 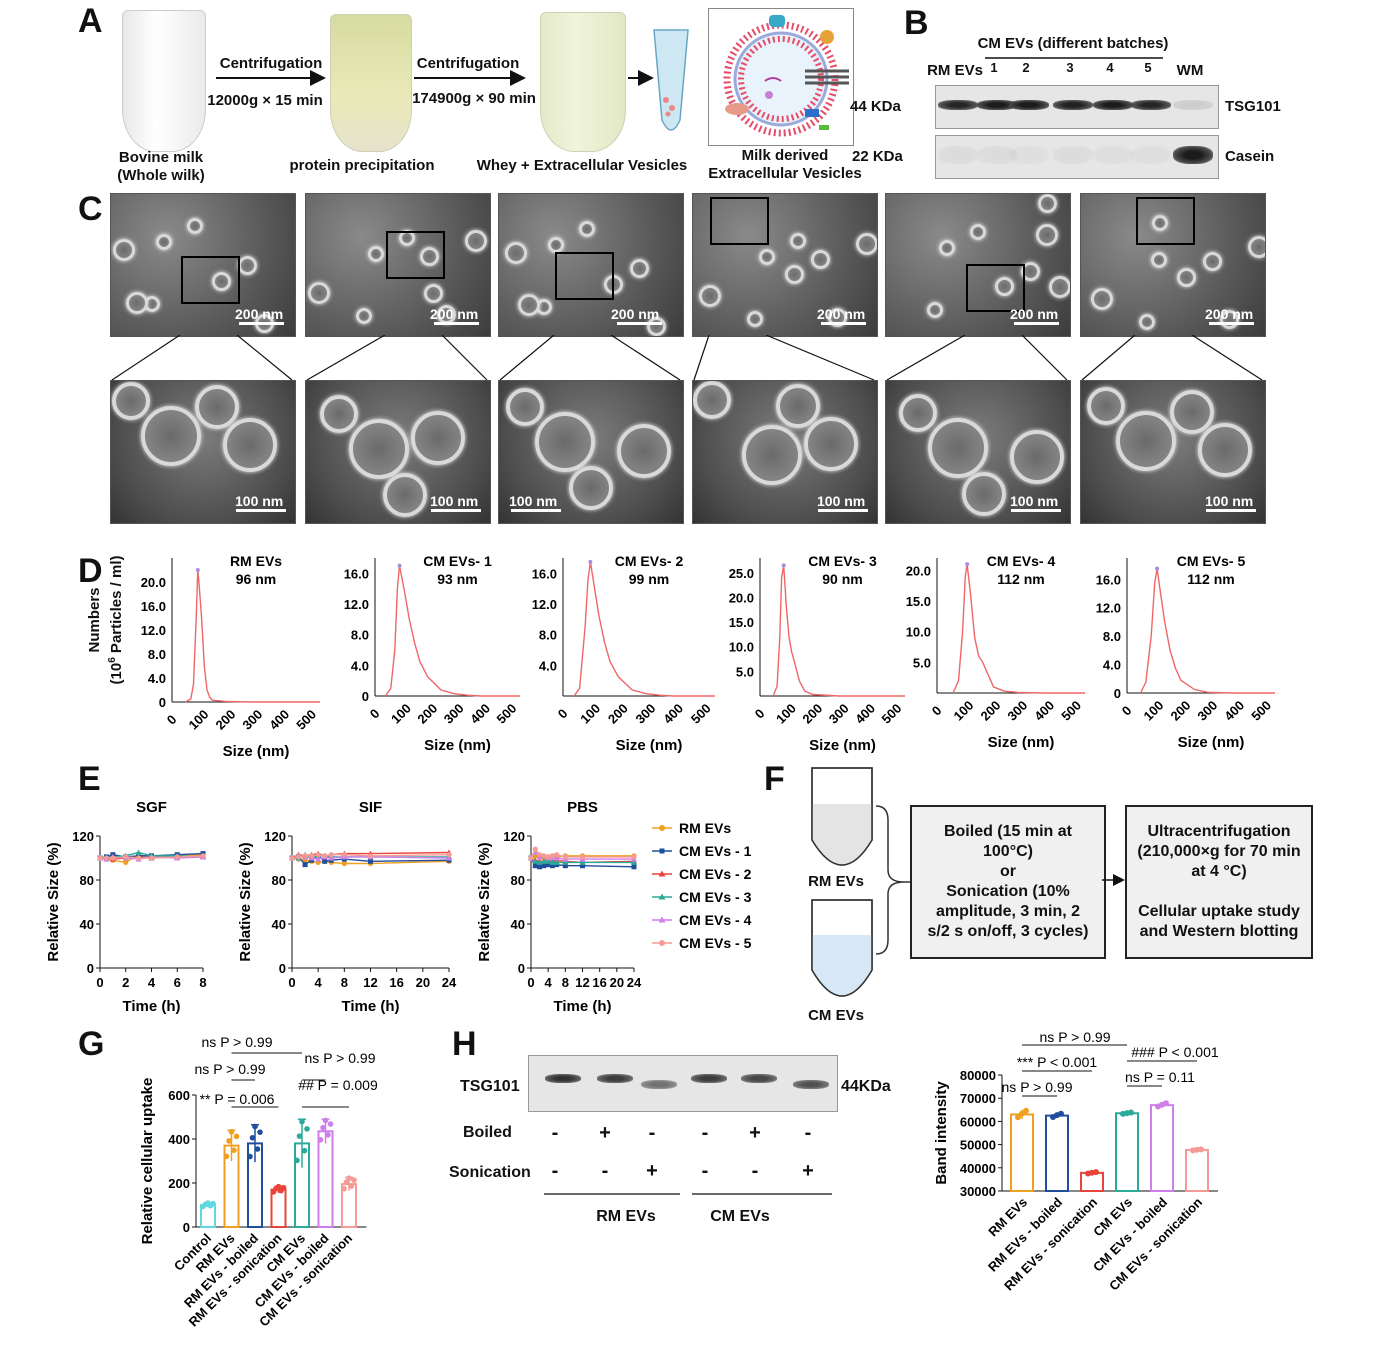 What do you see at coordinates (583, 82) in the screenshot?
I see `whey-ev-tube` at bounding box center [583, 82].